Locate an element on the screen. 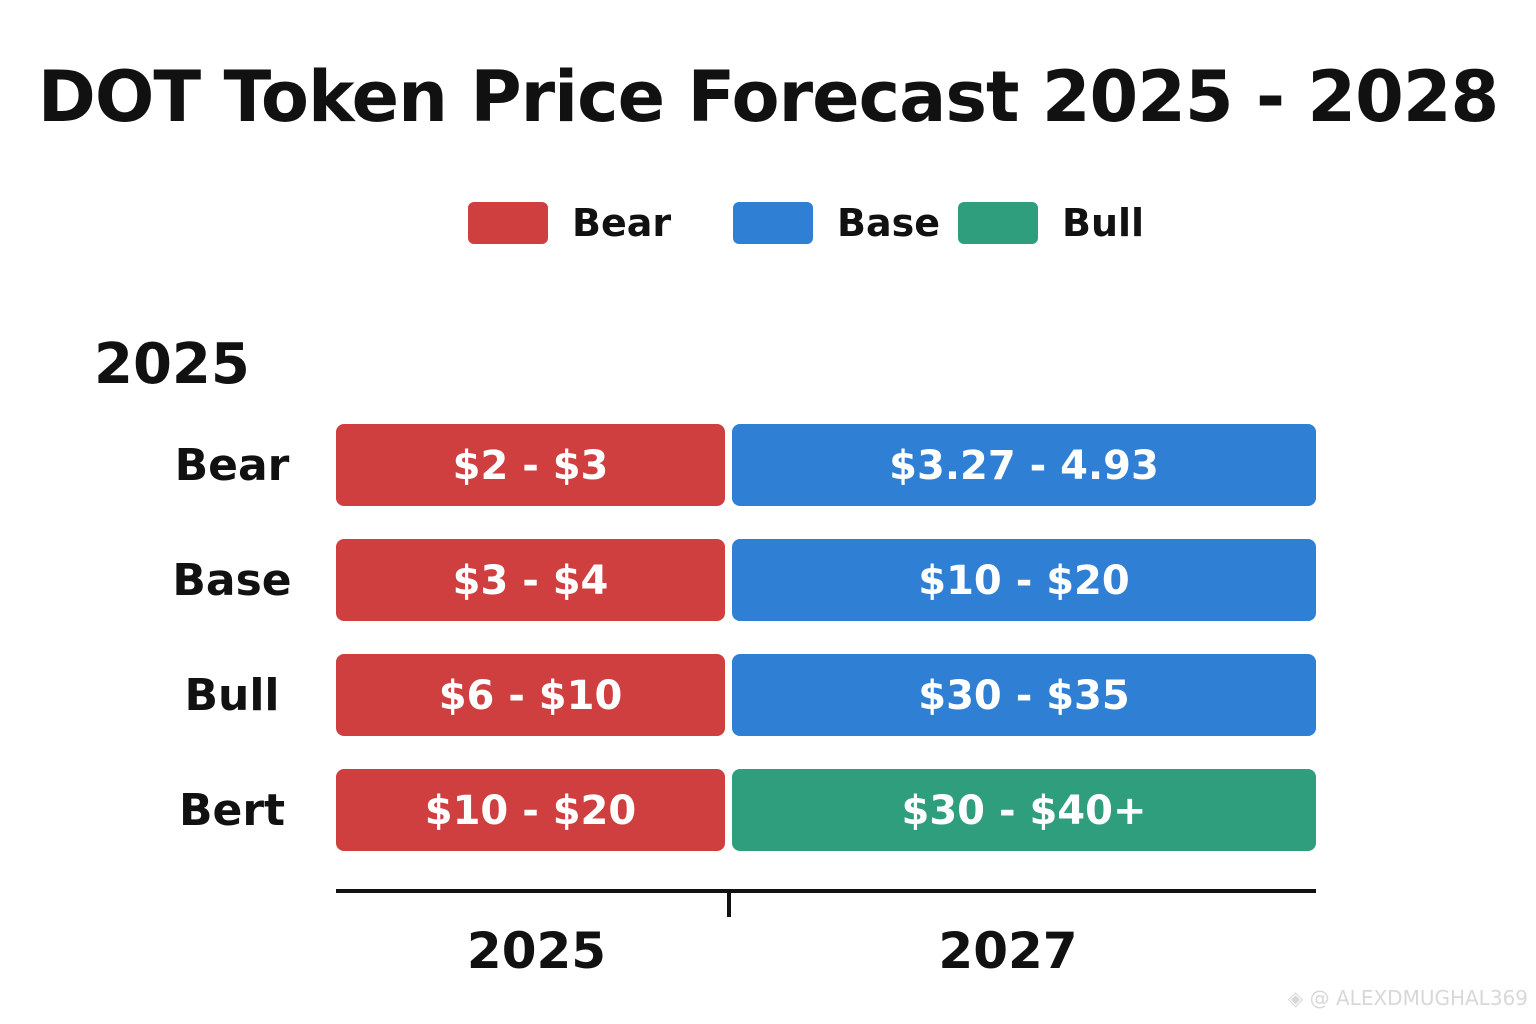 This screenshot has width=1536, height=1024. bar-label-base-2025: $3 - $4 is located at coordinates (531, 581).